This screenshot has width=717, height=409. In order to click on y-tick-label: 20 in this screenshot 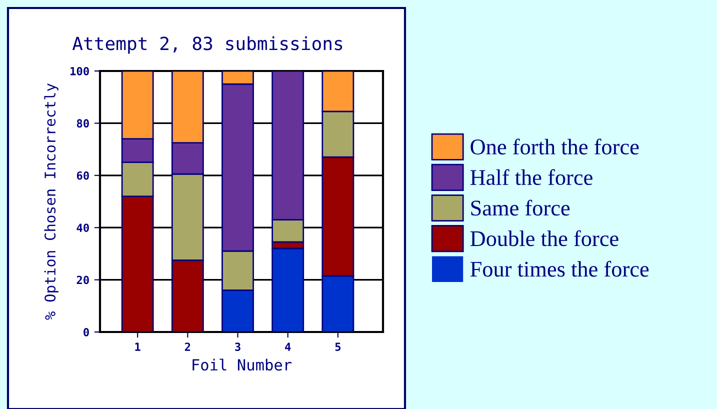, I will do `click(82, 280)`.